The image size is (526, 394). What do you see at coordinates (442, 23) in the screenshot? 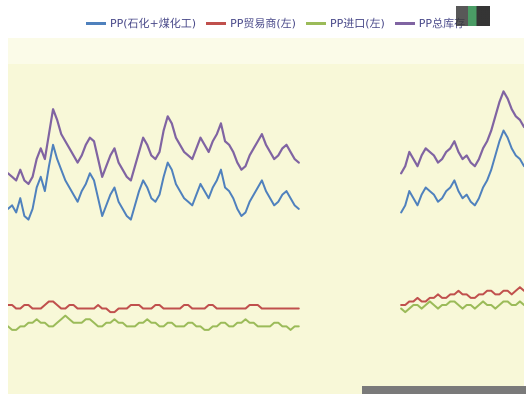
I see `legend-label-4: PP总库存` at bounding box center [442, 23].